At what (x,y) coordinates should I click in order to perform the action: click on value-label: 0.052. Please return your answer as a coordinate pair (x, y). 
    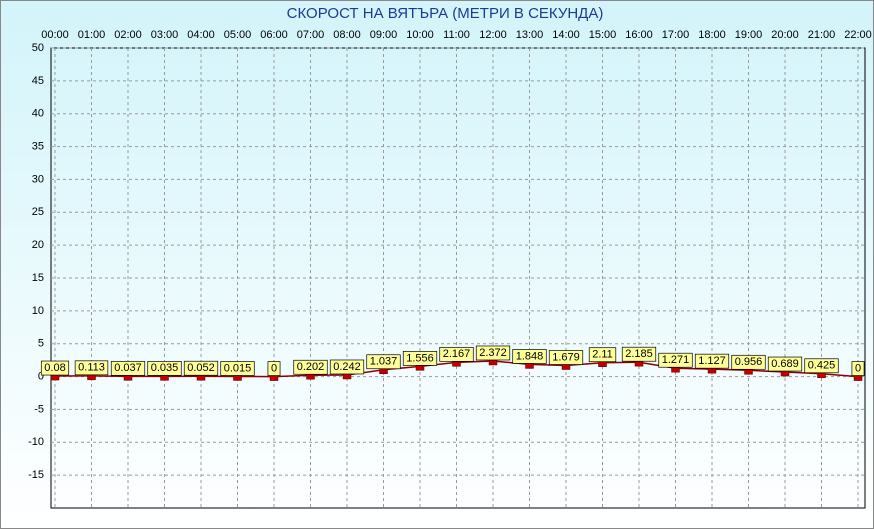
    Looking at the image, I should click on (201, 368).